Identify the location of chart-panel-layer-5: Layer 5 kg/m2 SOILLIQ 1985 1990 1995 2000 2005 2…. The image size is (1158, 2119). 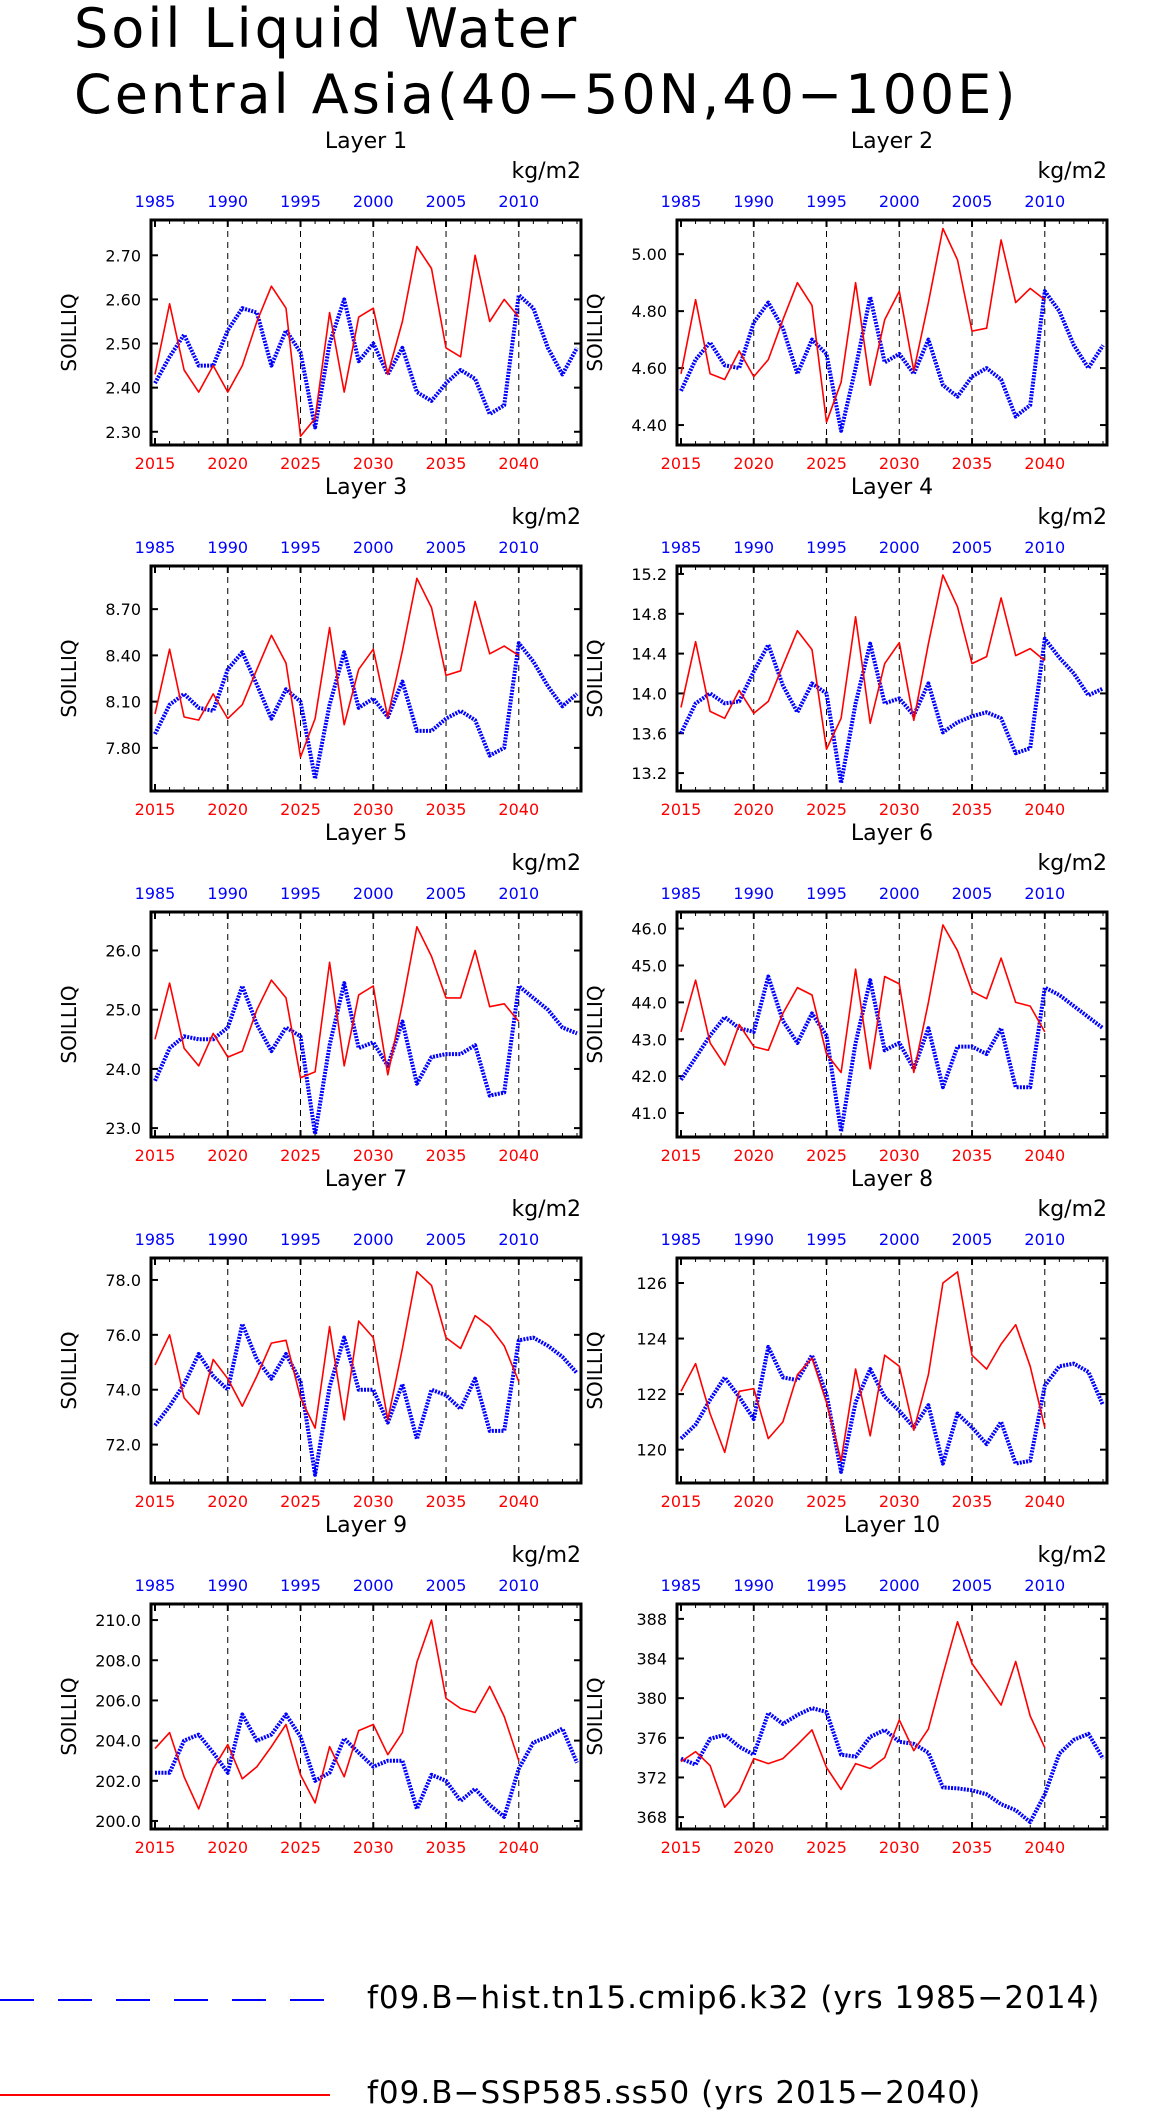
(320, 993).